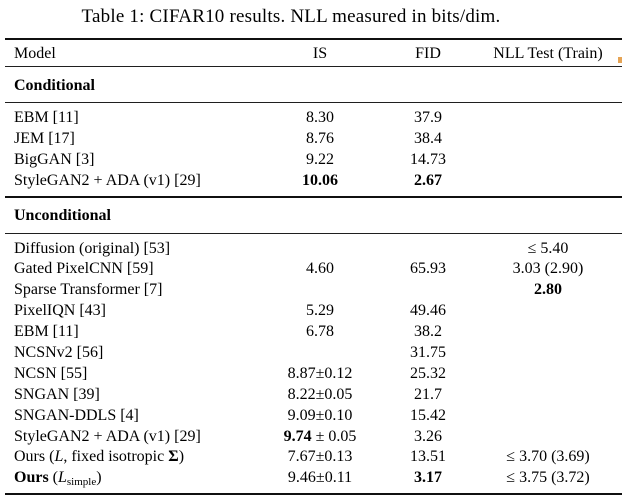 This screenshot has height=502, width=622. I want to click on table-row: StyleGAN2 + ADA (v1) [29] 9.74 ± 0.05 3.26, so click(313, 436).